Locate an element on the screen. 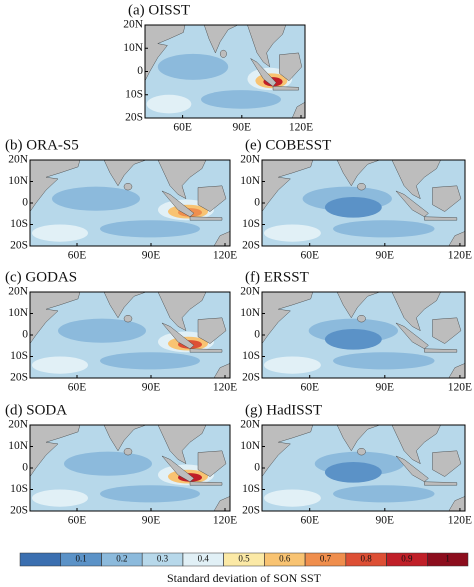 The height and width of the screenshot is (587, 474). colorbar-tick-label: 0.8 is located at coordinates (367, 559).